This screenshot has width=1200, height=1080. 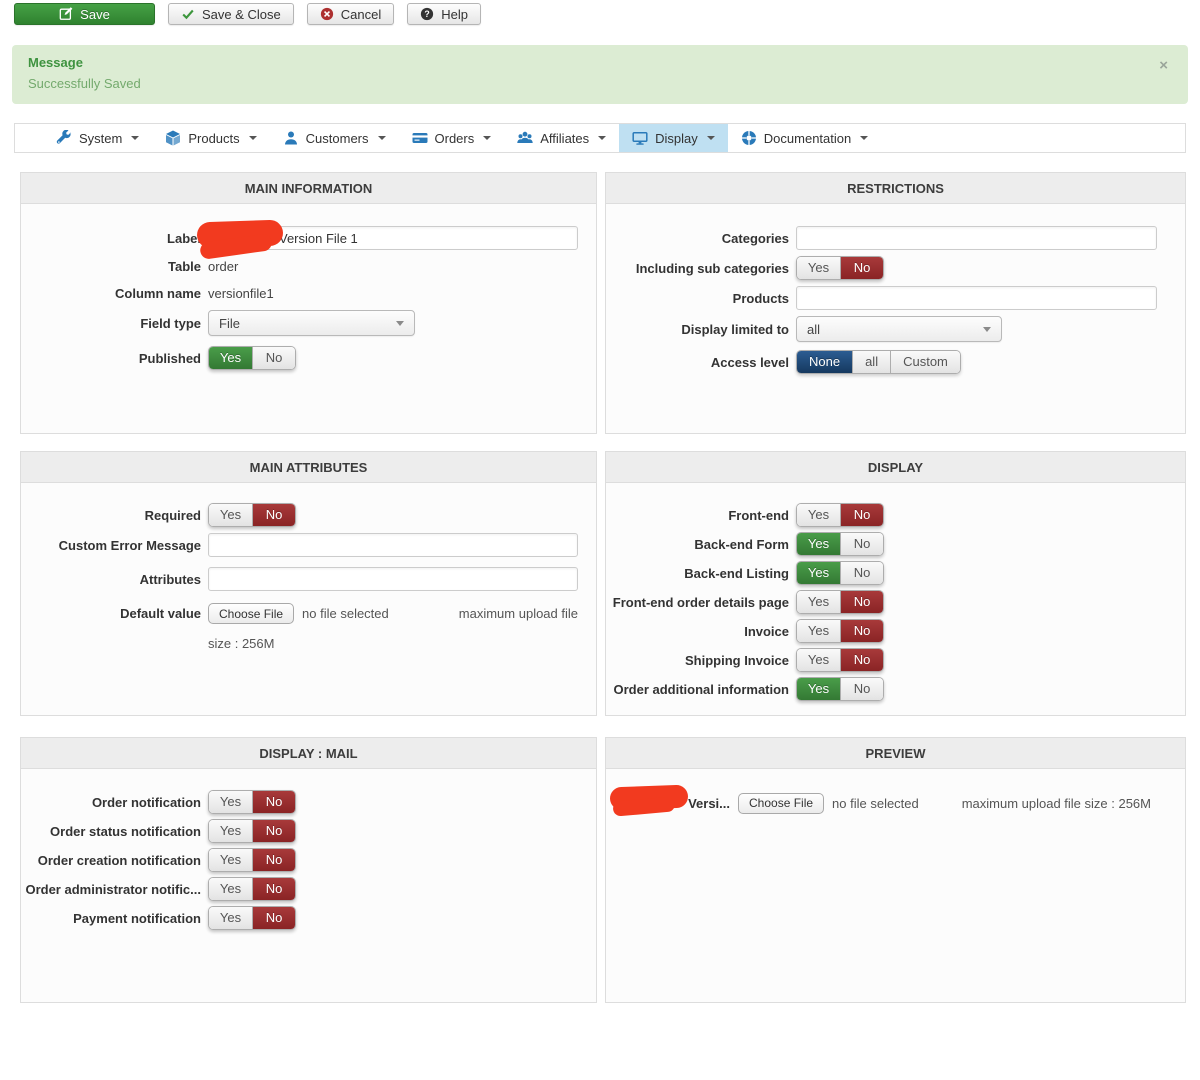 What do you see at coordinates (420, 138) in the screenshot?
I see `card-icon` at bounding box center [420, 138].